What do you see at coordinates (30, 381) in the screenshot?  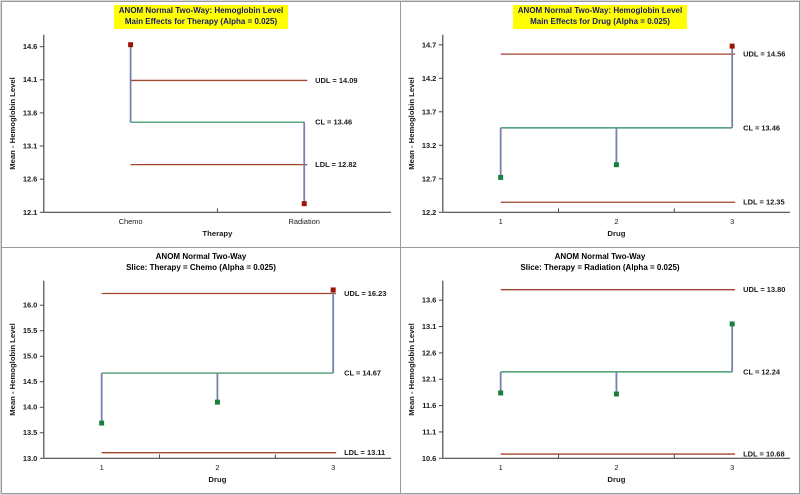 I see `y-tick-label: 14.5` at bounding box center [30, 381].